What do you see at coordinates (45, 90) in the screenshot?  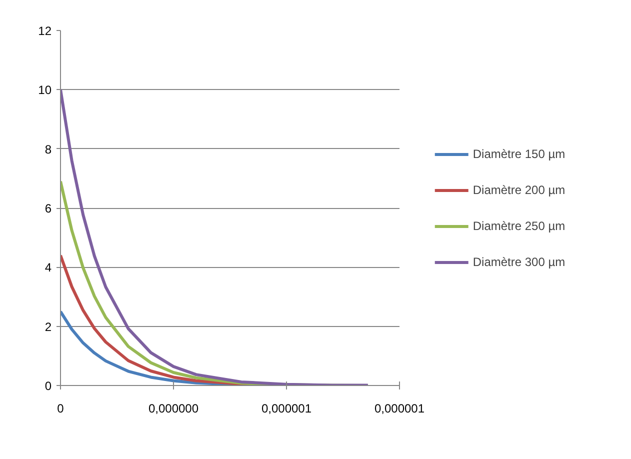 I see `y-tick-label: 10` at bounding box center [45, 90].